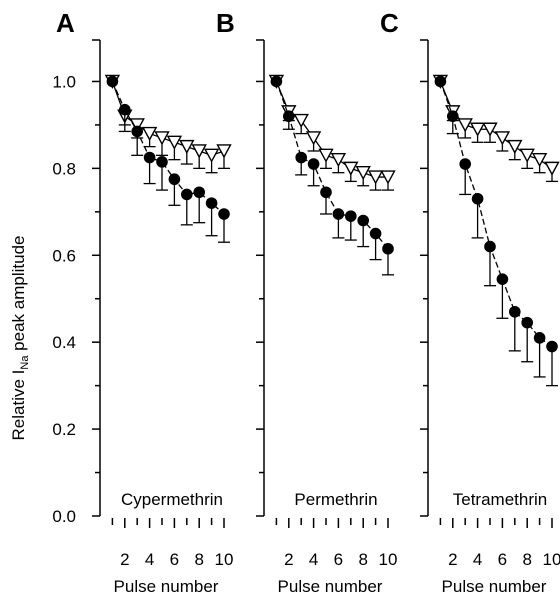  Describe the element at coordinates (172, 499) in the screenshot. I see `compound-label: Cypermethrin` at that location.